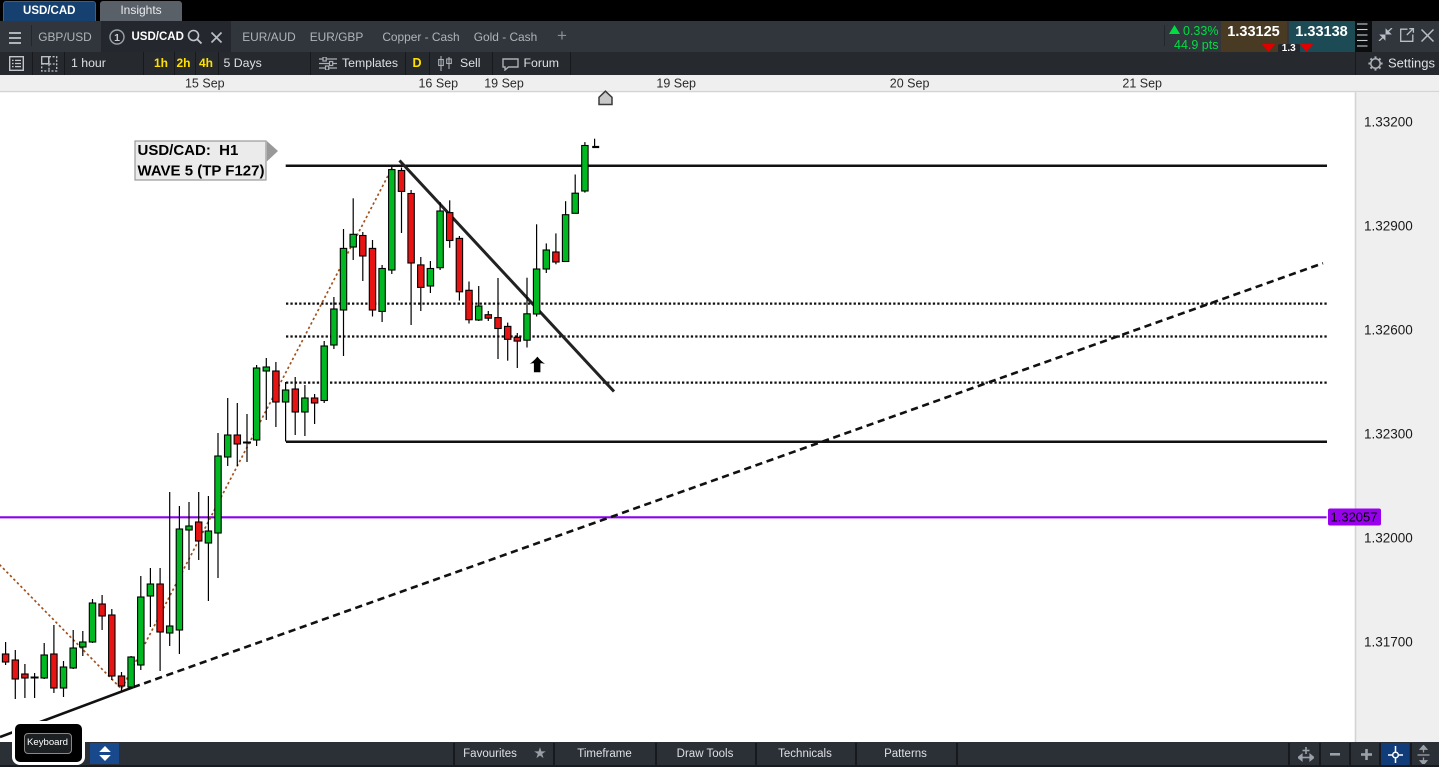 Image resolution: width=1439 pixels, height=767 pixels. I want to click on svg-text: USD/CAD: H1, so click(188, 150).